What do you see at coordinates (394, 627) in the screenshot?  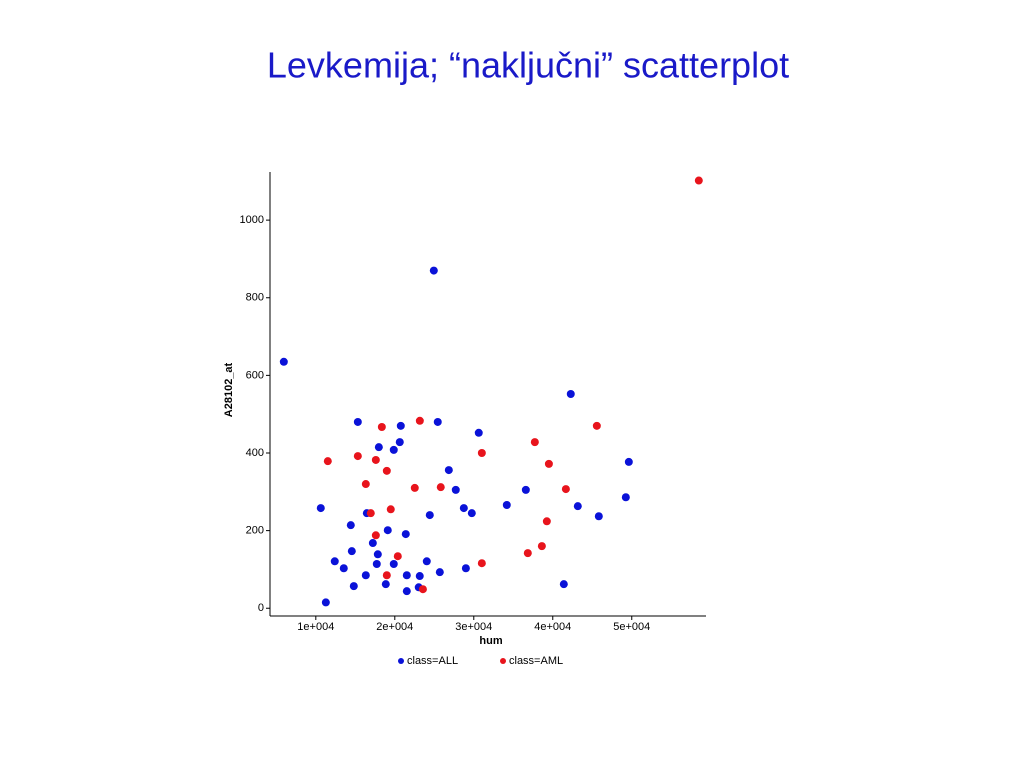 I see `x-tick-label: 2e+004` at bounding box center [394, 627].